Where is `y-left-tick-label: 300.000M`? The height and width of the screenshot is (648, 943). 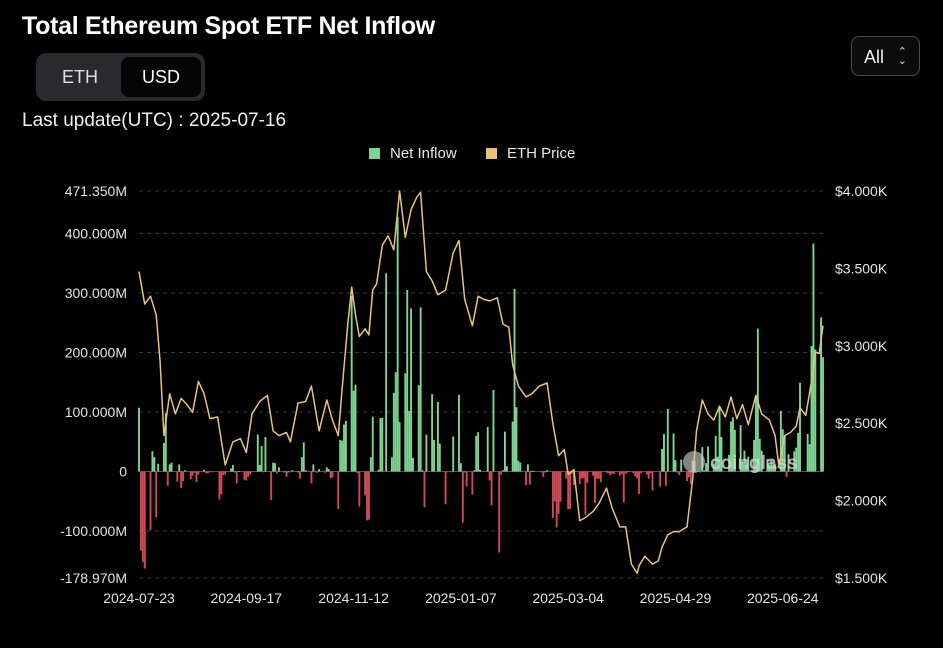
y-left-tick-label: 300.000M is located at coordinates (96, 293).